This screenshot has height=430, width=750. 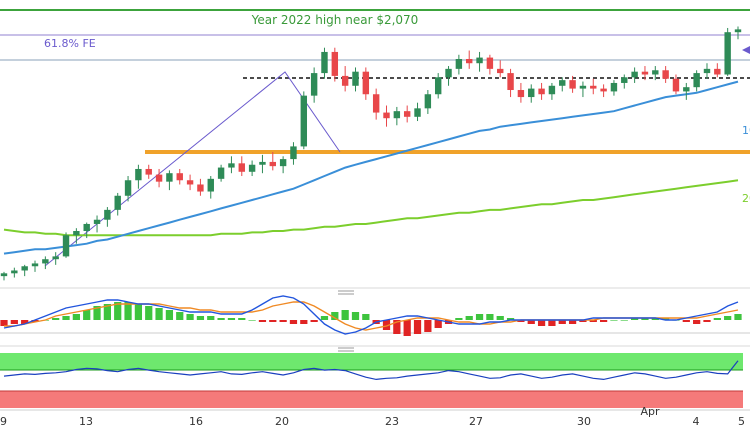 What do you see at coordinates (346, 292) in the screenshot?
I see `macd-panel-grip` at bounding box center [346, 292].